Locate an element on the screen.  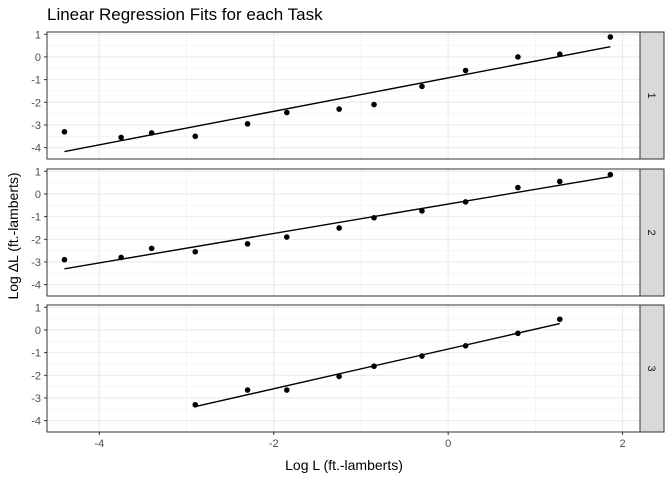
facet-strip-label: 3 is located at coordinates (651, 368).